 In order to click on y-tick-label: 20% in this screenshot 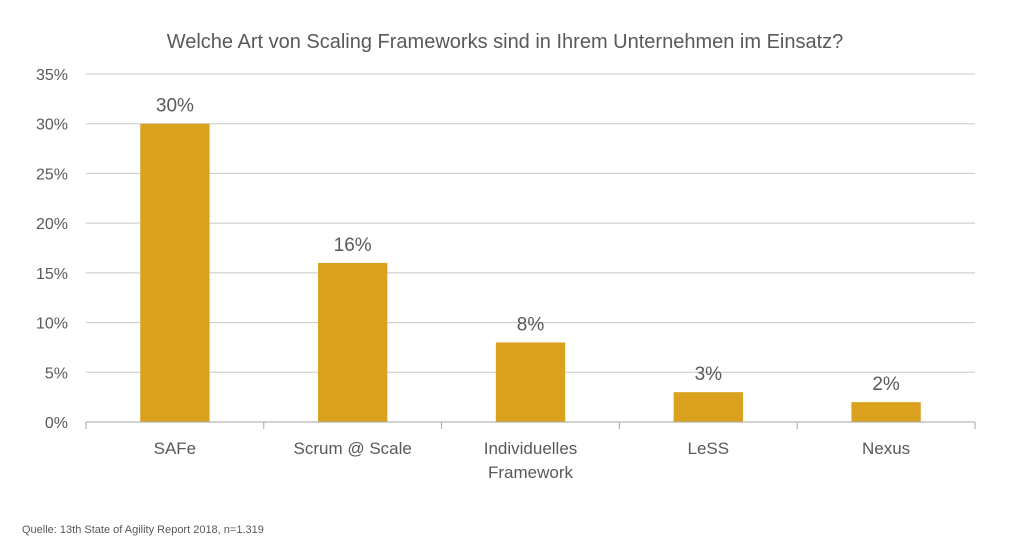, I will do `click(52, 224)`.